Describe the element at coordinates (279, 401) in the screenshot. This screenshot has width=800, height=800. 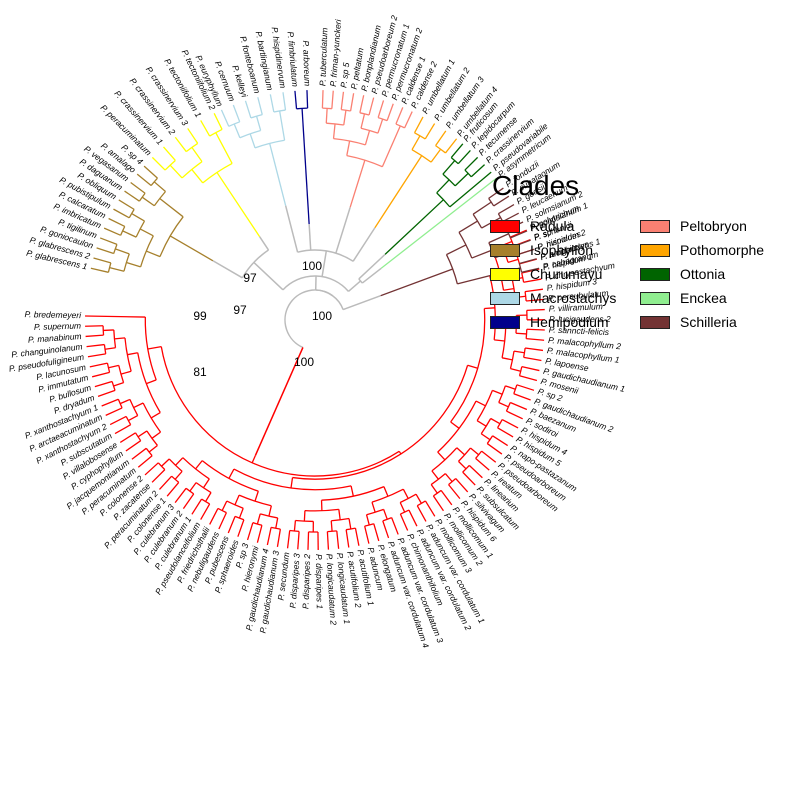
I see `radula-stem` at that location.